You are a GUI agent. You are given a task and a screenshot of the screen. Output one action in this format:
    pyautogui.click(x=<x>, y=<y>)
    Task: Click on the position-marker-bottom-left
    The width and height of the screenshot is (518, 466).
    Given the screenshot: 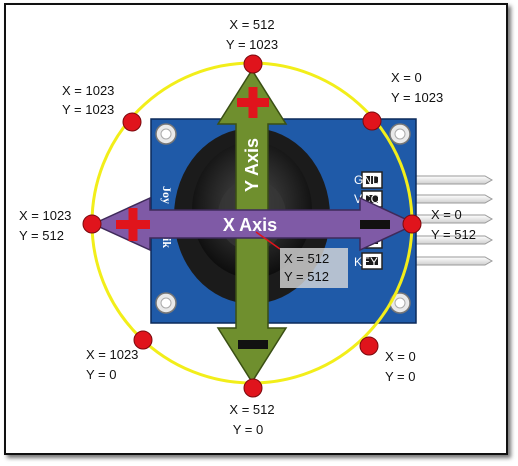 What is the action you would take?
    pyautogui.click(x=143, y=340)
    